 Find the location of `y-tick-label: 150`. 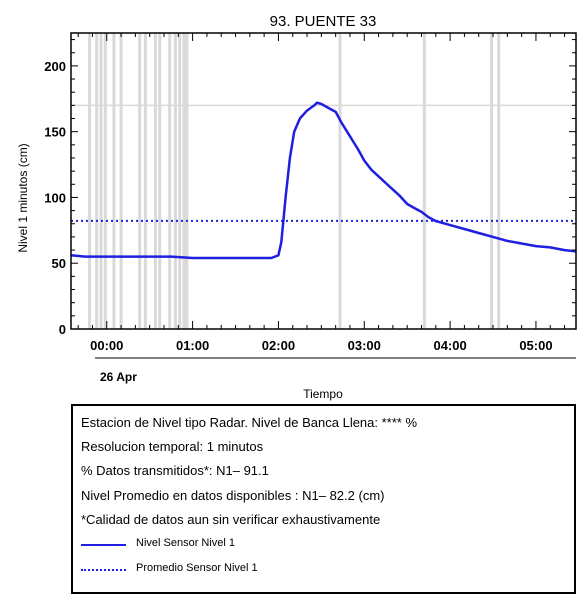

y-tick-label: 150 is located at coordinates (55, 132).